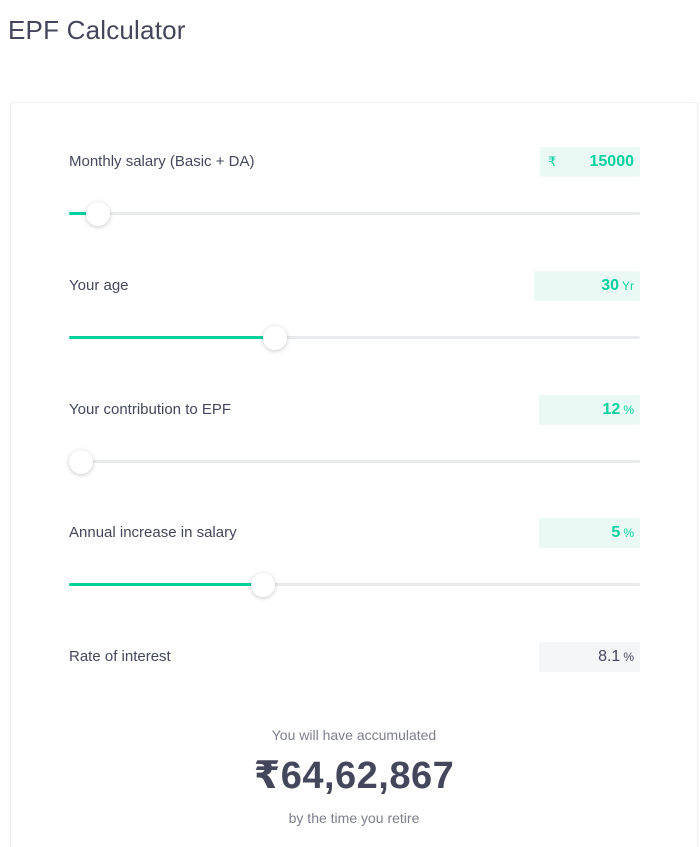  Describe the element at coordinates (354, 735) in the screenshot. I see `result-caption-top: You will have accumulated` at that location.